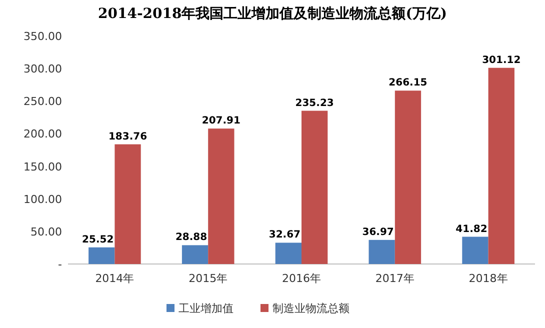  What do you see at coordinates (43, 199) in the screenshot?
I see `y-tick-label: 100.00` at bounding box center [43, 199].